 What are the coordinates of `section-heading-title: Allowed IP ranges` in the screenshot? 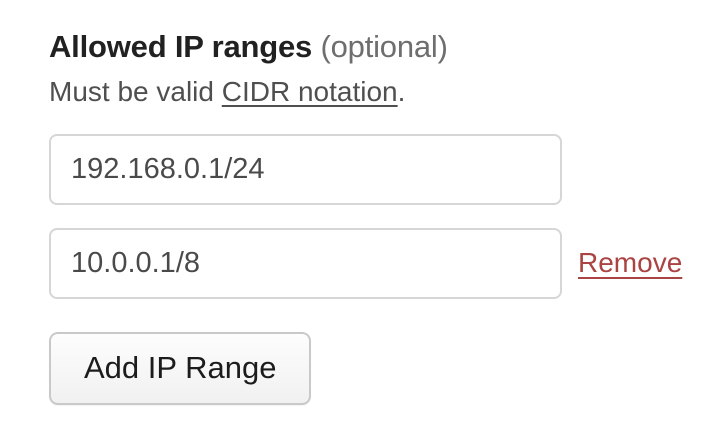 It's located at (181, 46).